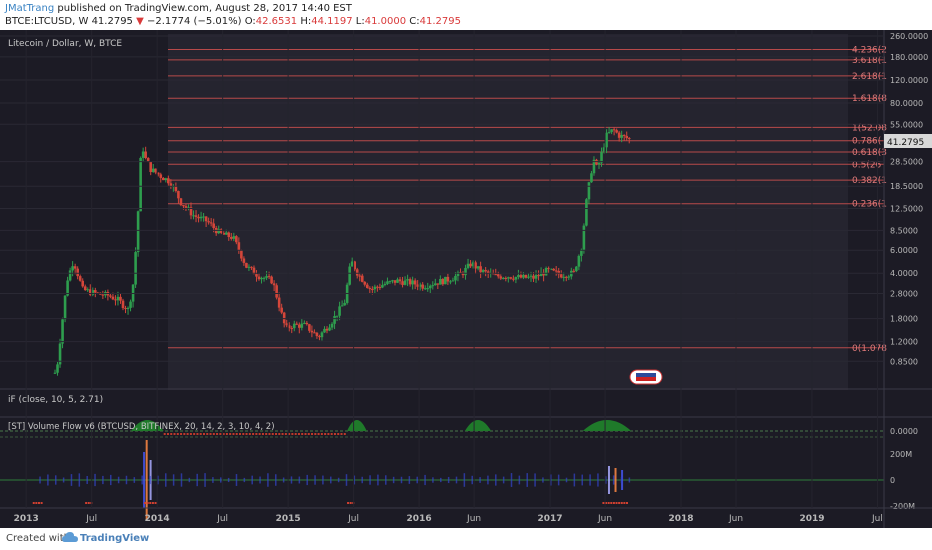 The height and width of the screenshot is (550, 932). I want to click on price-tick-label: 1.8000, so click(904, 319).